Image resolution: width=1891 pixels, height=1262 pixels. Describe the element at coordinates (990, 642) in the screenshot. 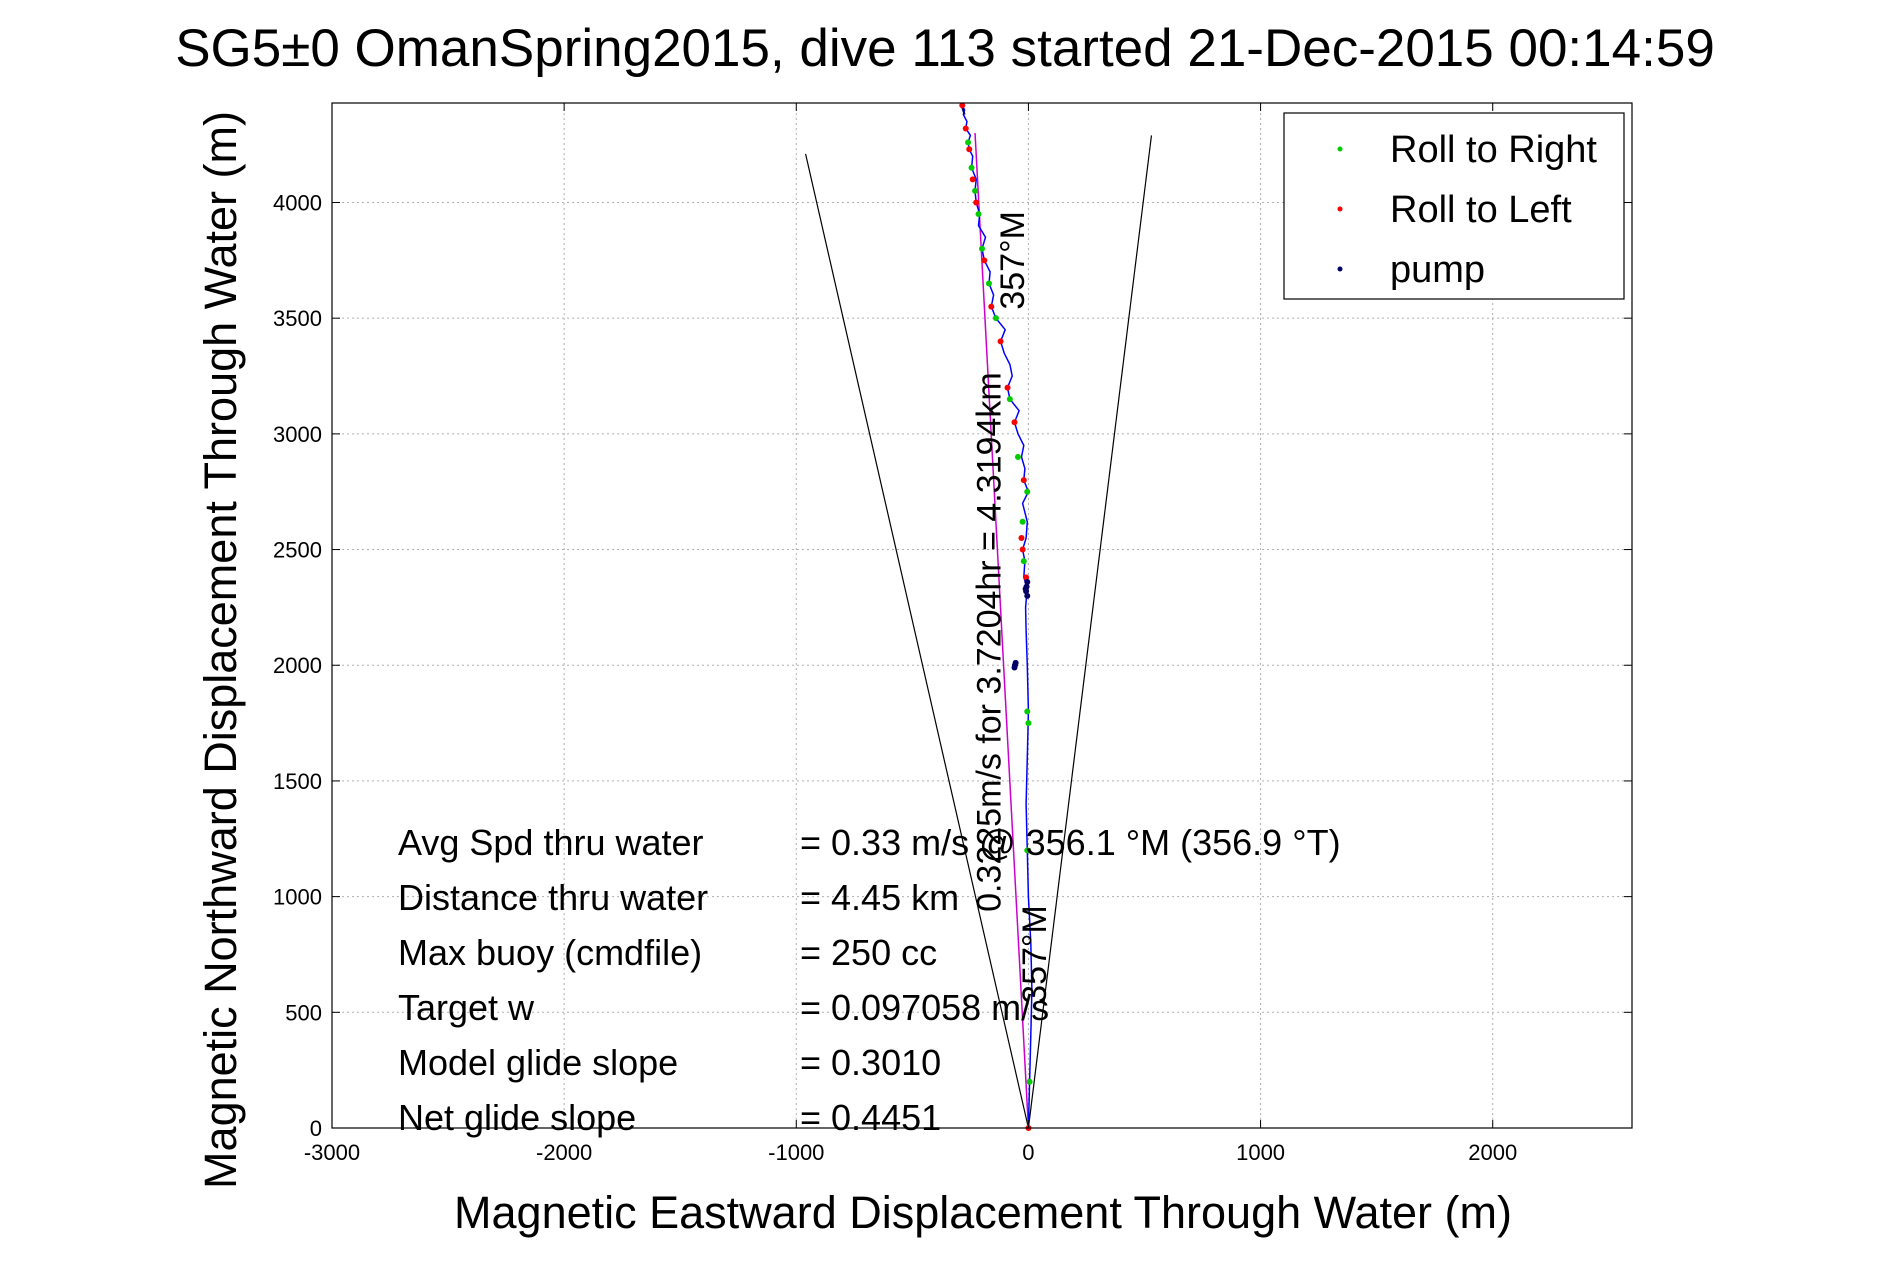

I see `annotation: 0.3225m/s for 3.7204hr = 4.3194km` at that location.